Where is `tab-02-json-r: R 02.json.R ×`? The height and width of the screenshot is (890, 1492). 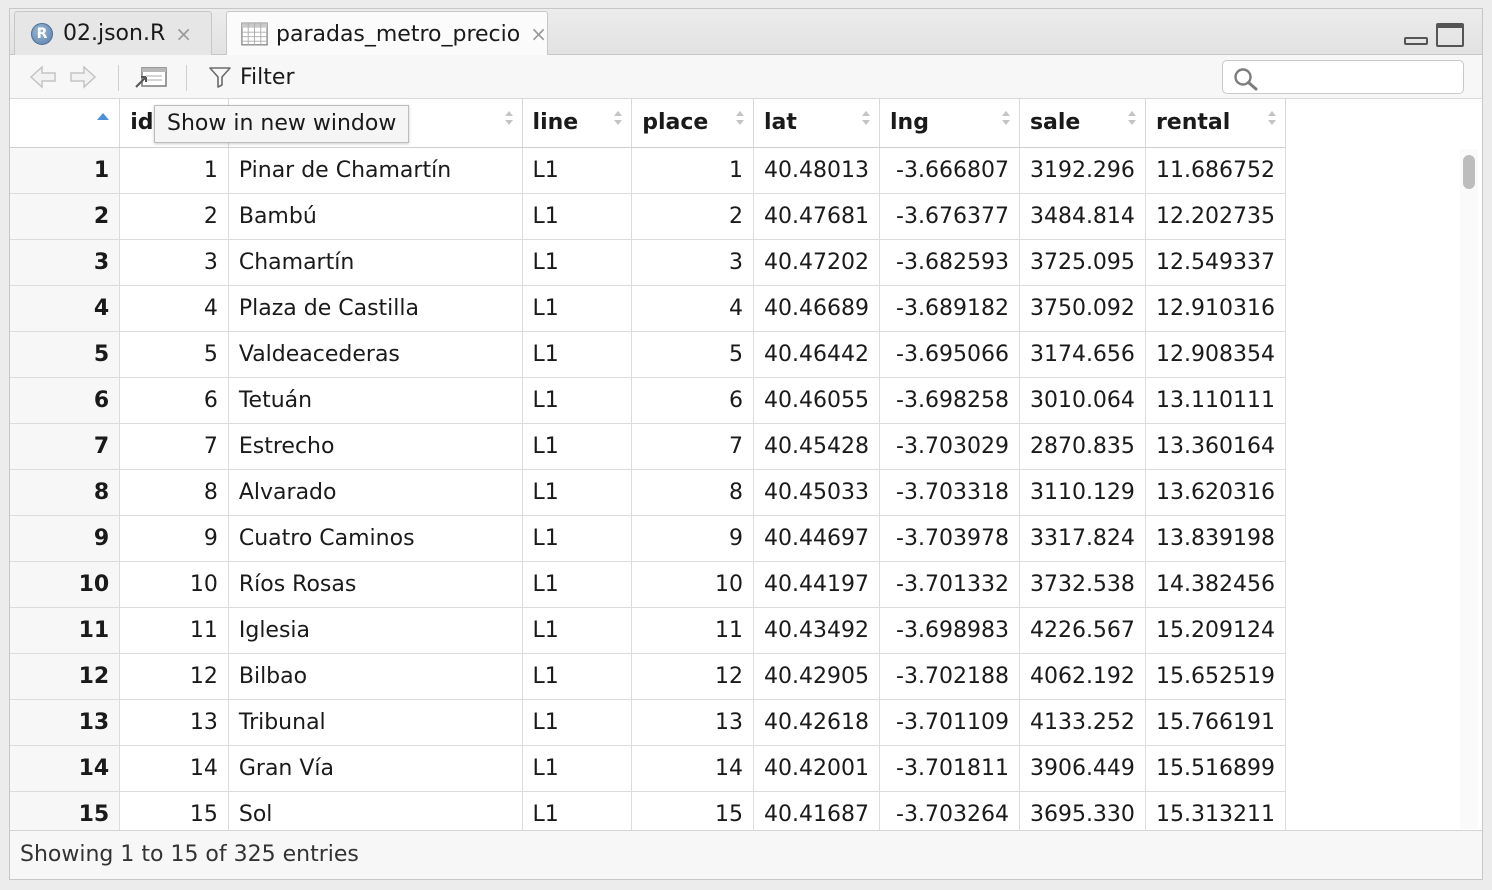
tab-02-json-r: R 02.json.R × is located at coordinates (113, 33).